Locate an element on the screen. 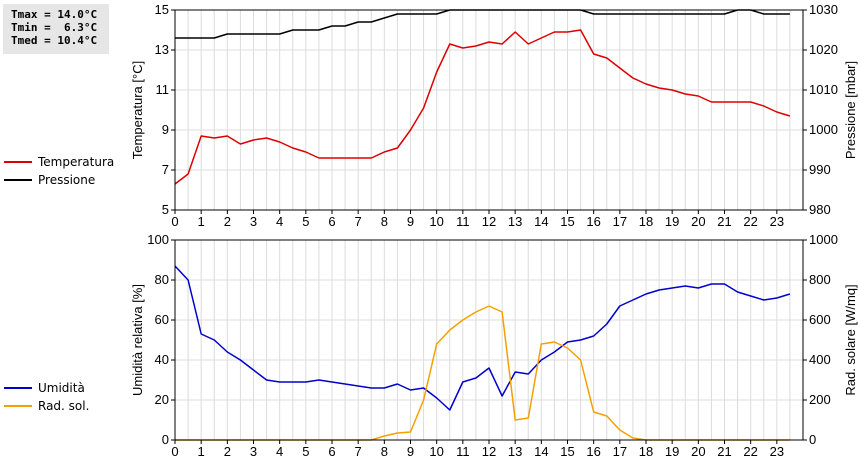 The height and width of the screenshot is (460, 860). y2-axis-label: Pressione [mbar] is located at coordinates (850, 110).